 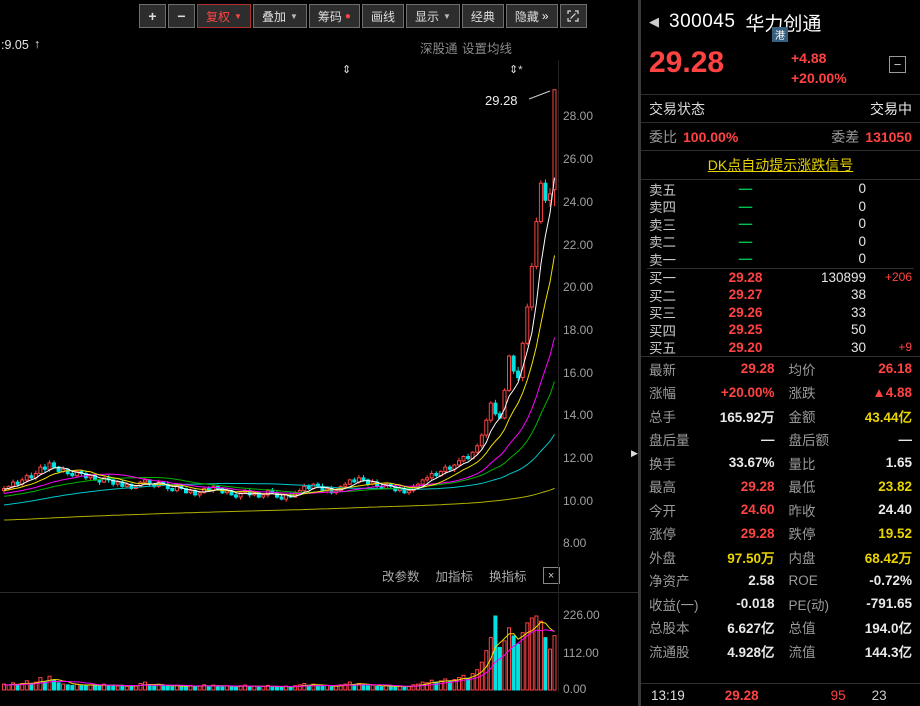 I want to click on tick-price: 29.28, so click(x=741, y=695).